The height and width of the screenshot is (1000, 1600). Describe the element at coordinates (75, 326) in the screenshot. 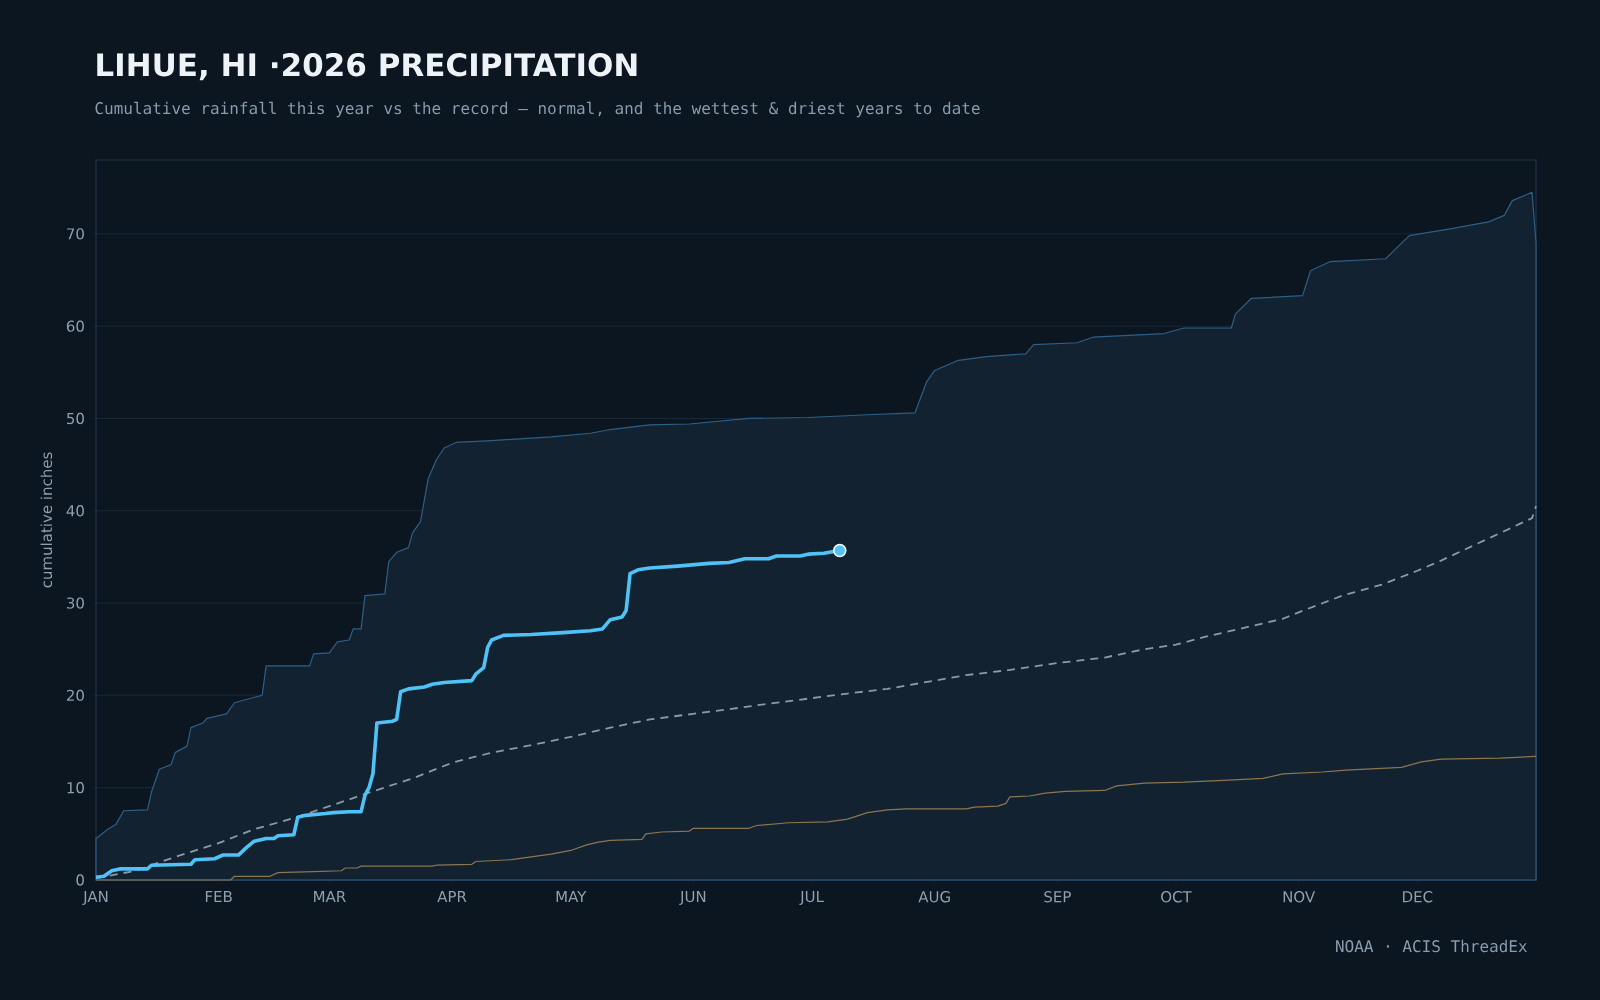

I see `y-tick-label: 60` at that location.